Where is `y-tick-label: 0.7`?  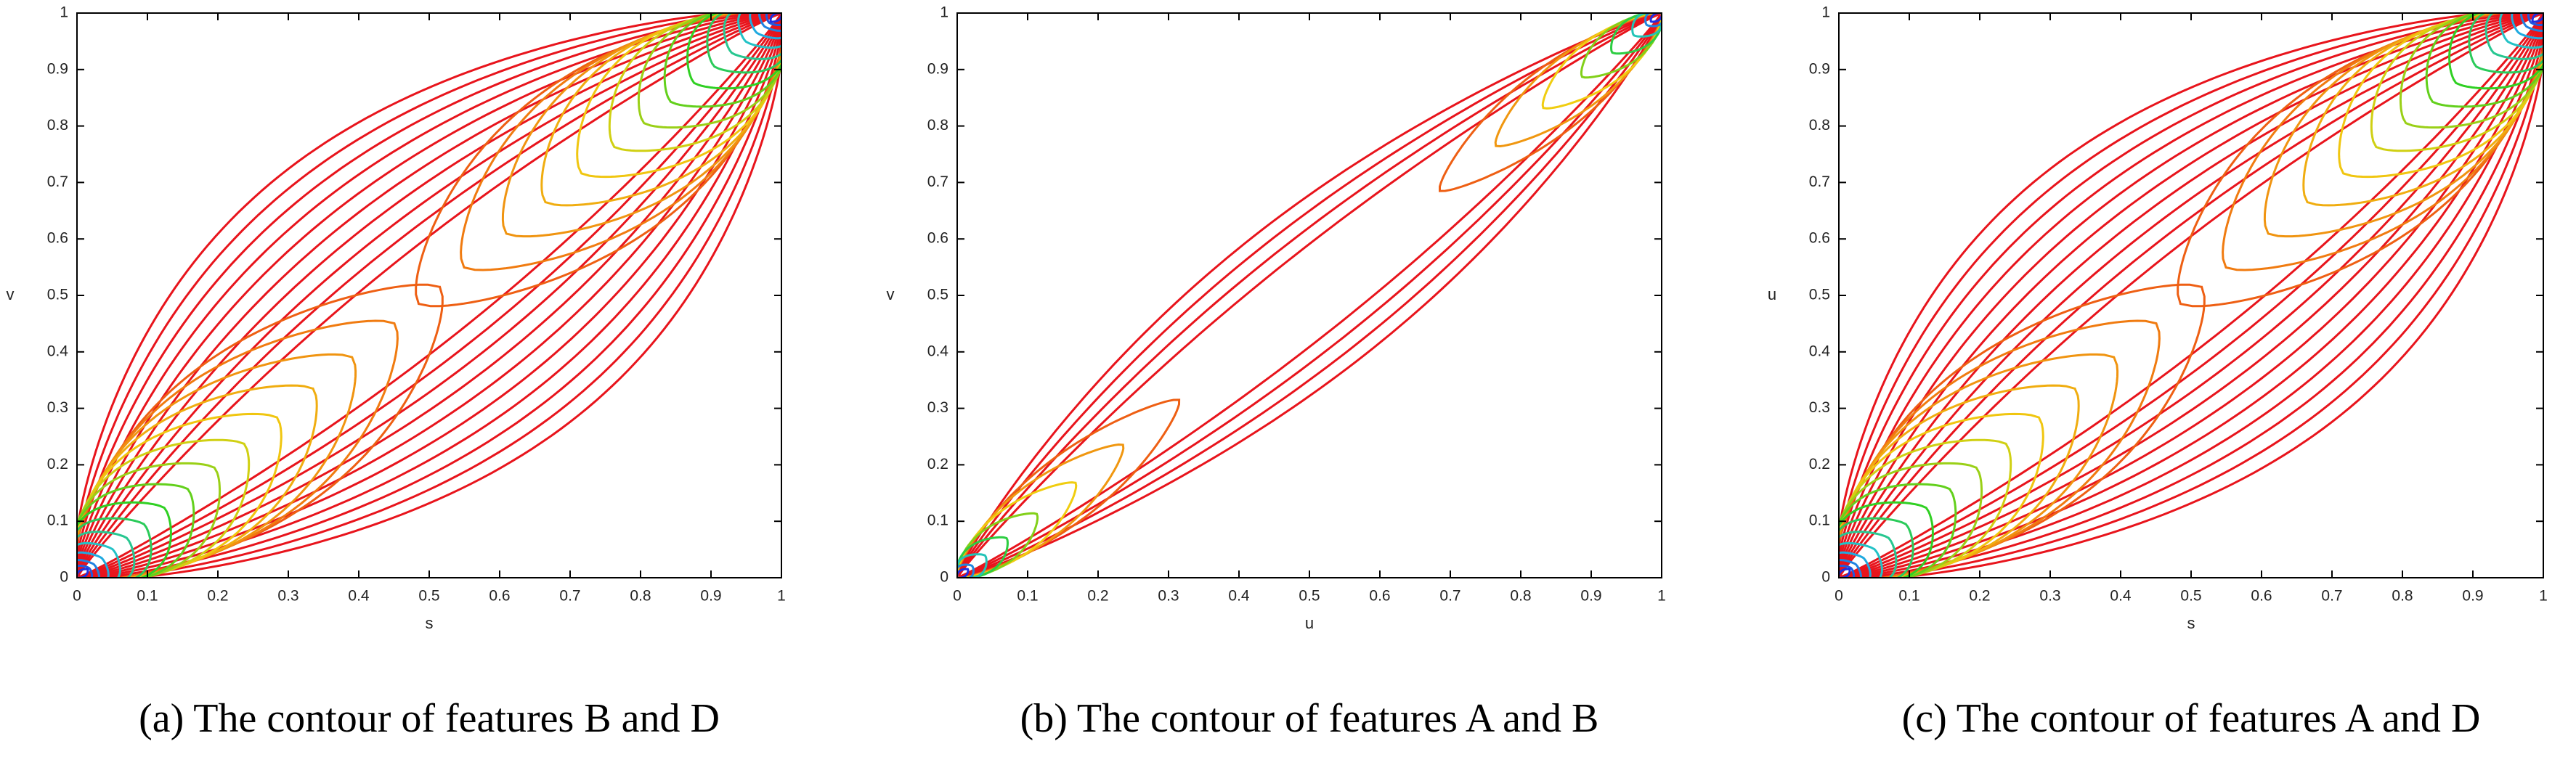
y-tick-label: 0.7 is located at coordinates (58, 181).